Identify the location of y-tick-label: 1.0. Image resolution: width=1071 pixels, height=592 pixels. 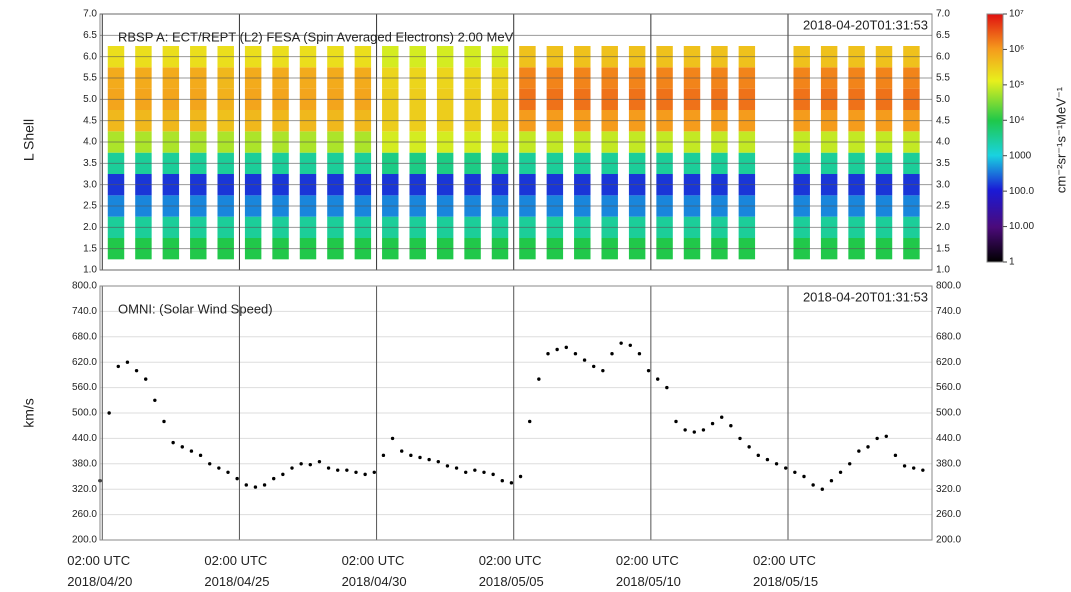
(90, 270).